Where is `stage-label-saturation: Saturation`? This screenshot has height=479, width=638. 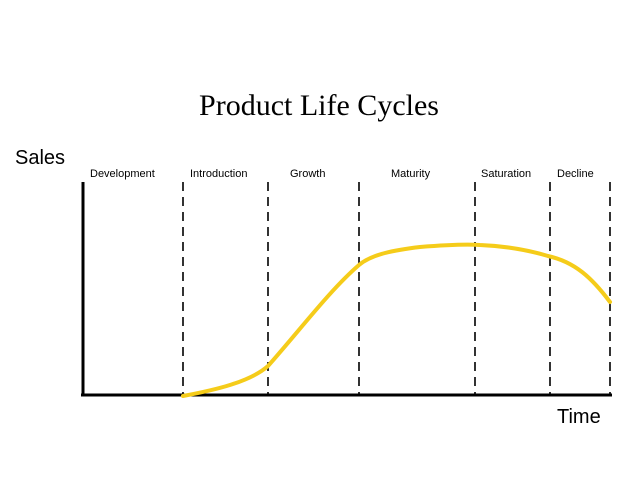
stage-label-saturation: Saturation is located at coordinates (506, 174).